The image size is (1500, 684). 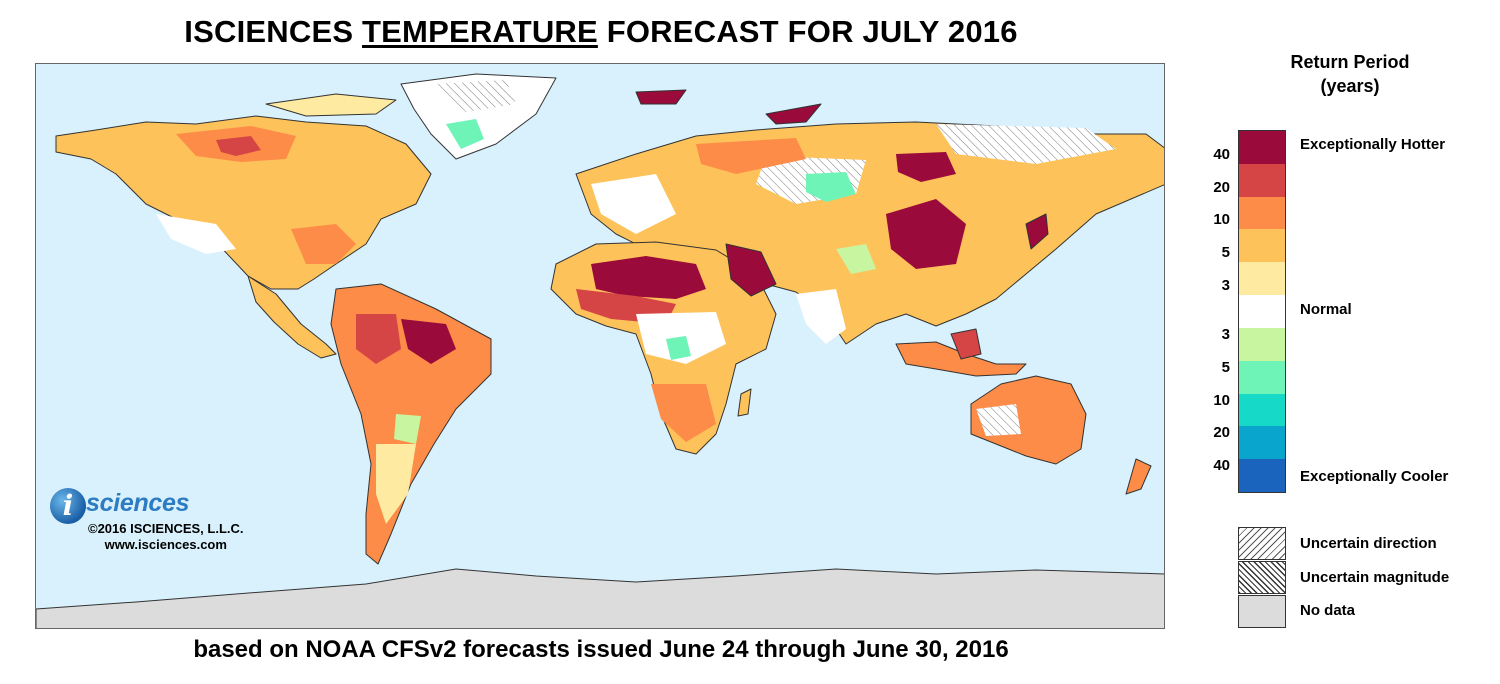 I want to click on legend-label-uncertain-magnitude: Uncertain magnitude, so click(x=1375, y=577).